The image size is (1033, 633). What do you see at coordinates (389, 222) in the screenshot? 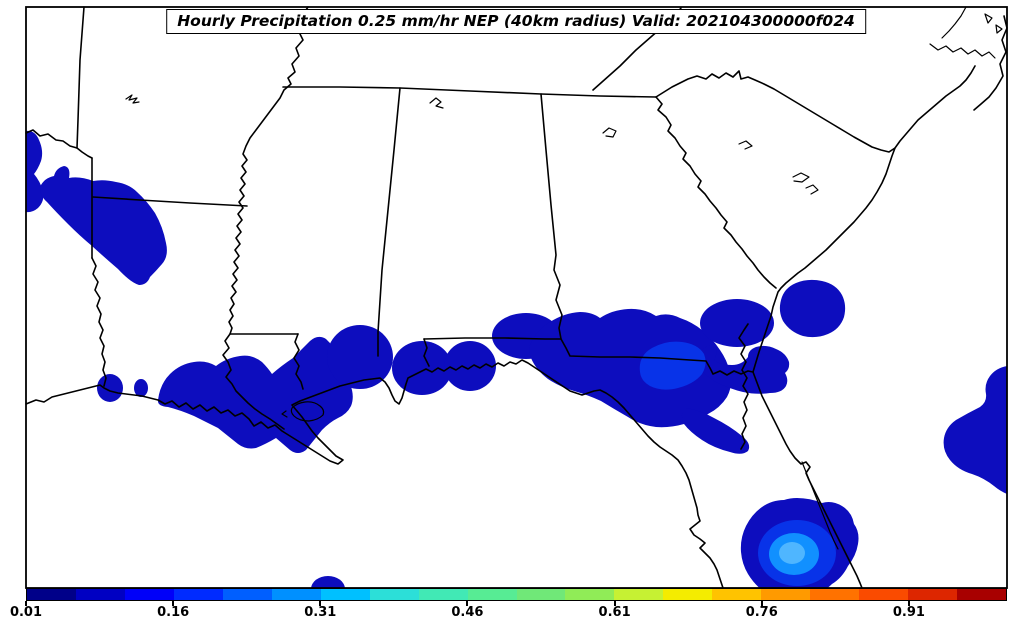
I see `state-border-ms-al` at bounding box center [389, 222].